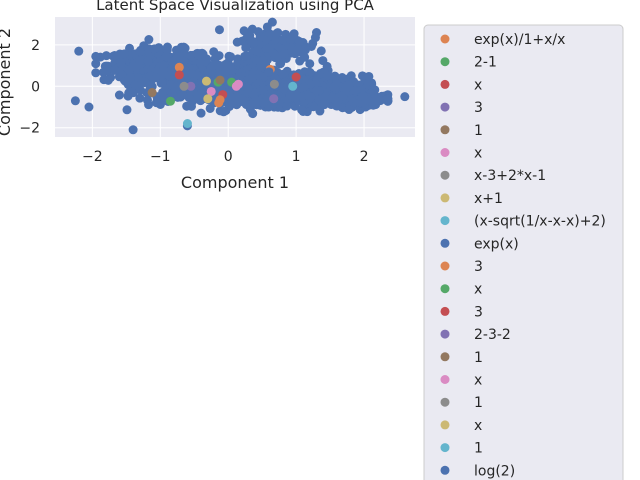 This screenshot has width=640, height=480. I want to click on x-axis-title: Component 1, so click(235, 182).